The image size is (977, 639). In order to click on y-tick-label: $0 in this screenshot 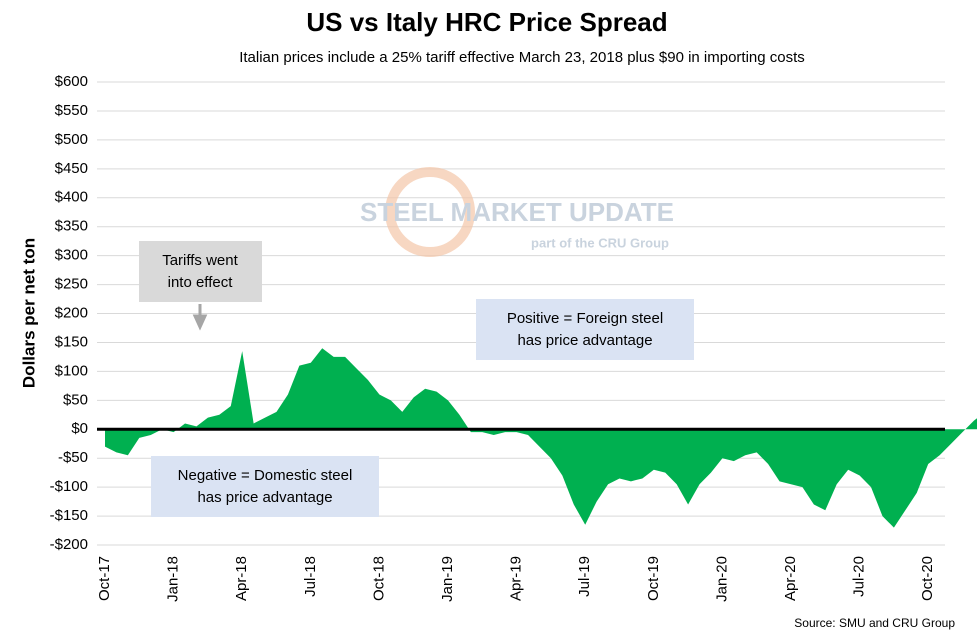, I will do `click(79, 428)`.